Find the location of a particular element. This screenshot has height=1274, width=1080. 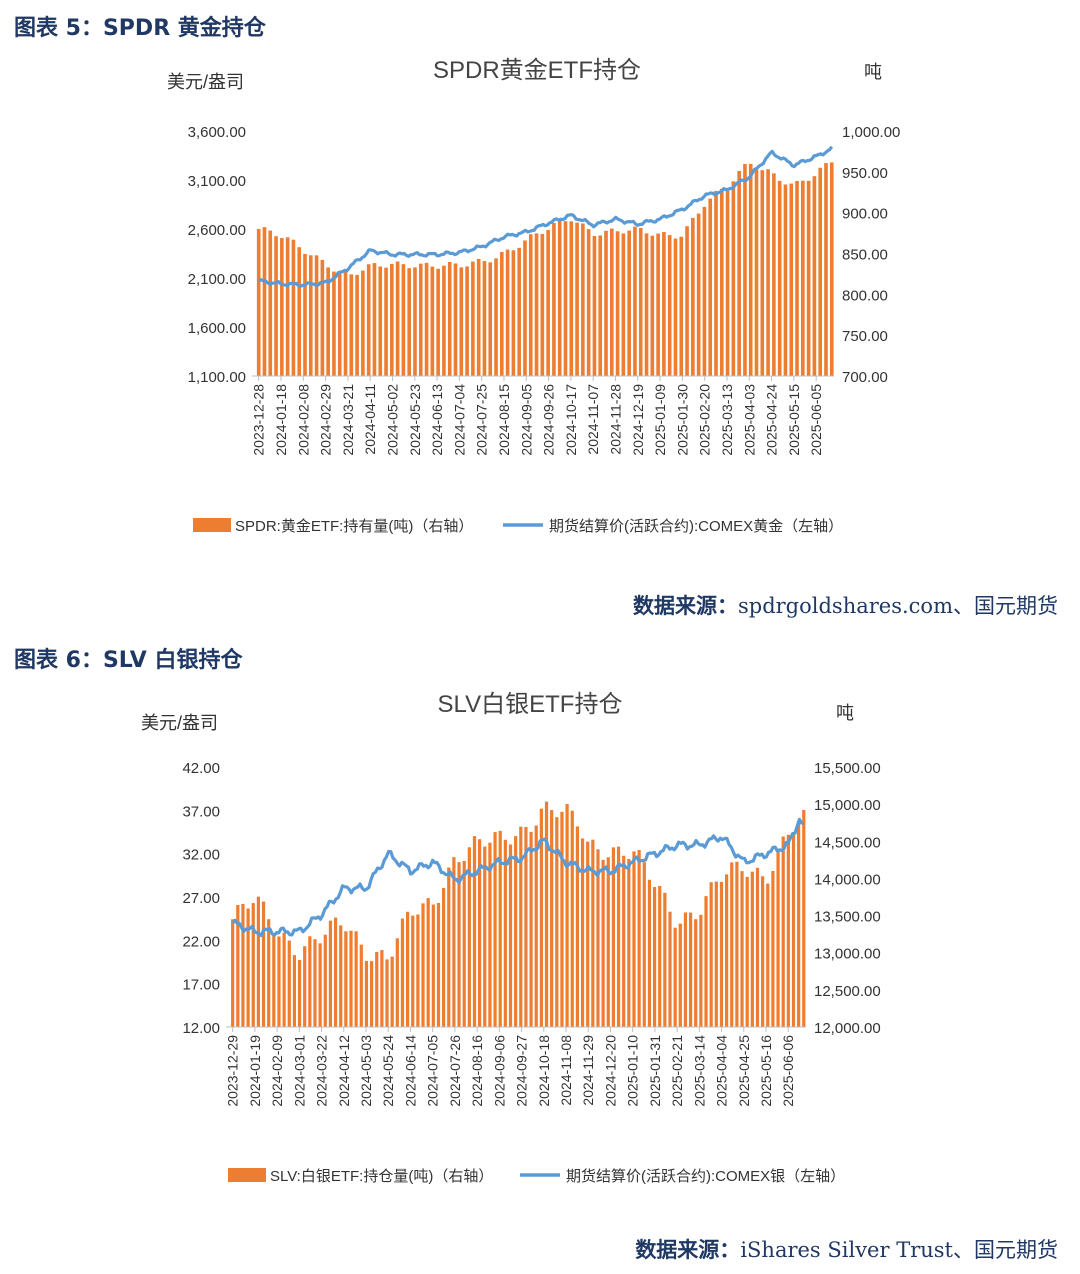

chart-title: SPDR黄金ETF持仓 is located at coordinates (537, 70).